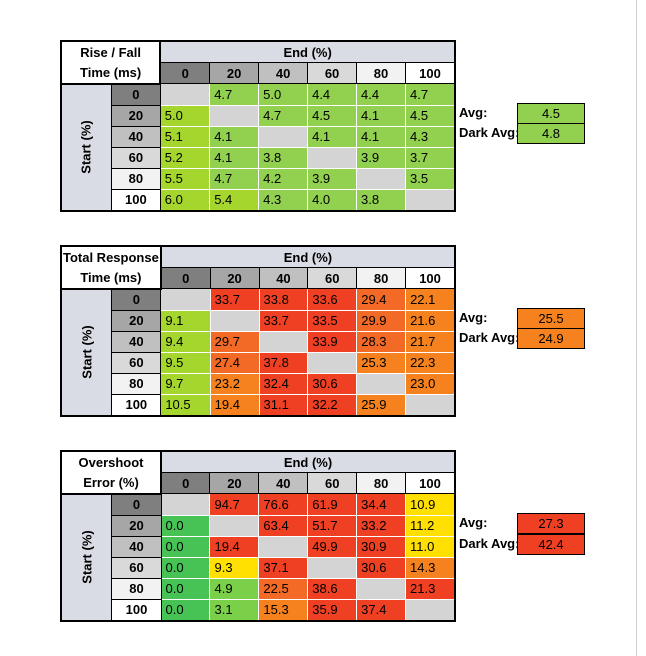 This screenshot has width=646, height=656. I want to click on value-cell: 3.7, so click(430, 157).